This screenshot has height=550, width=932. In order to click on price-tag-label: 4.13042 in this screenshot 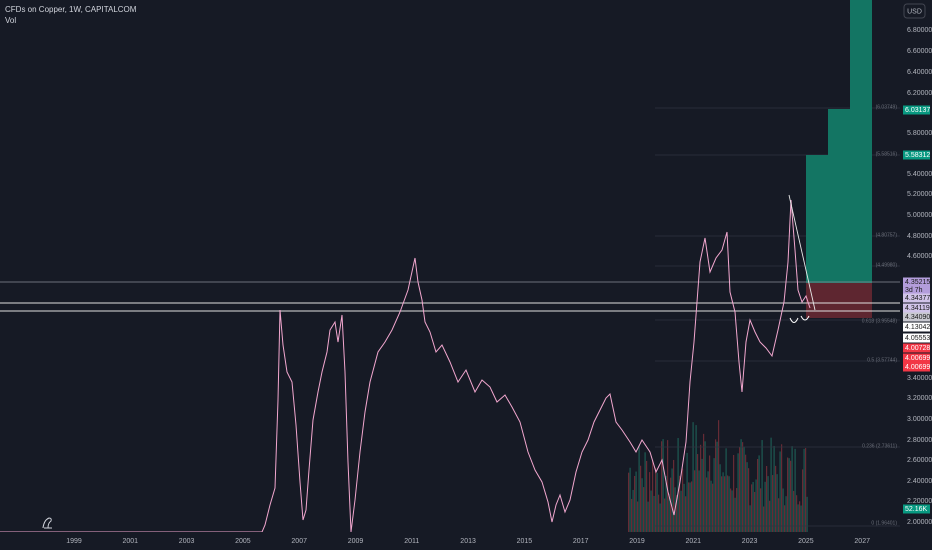, I will do `click(917, 327)`.